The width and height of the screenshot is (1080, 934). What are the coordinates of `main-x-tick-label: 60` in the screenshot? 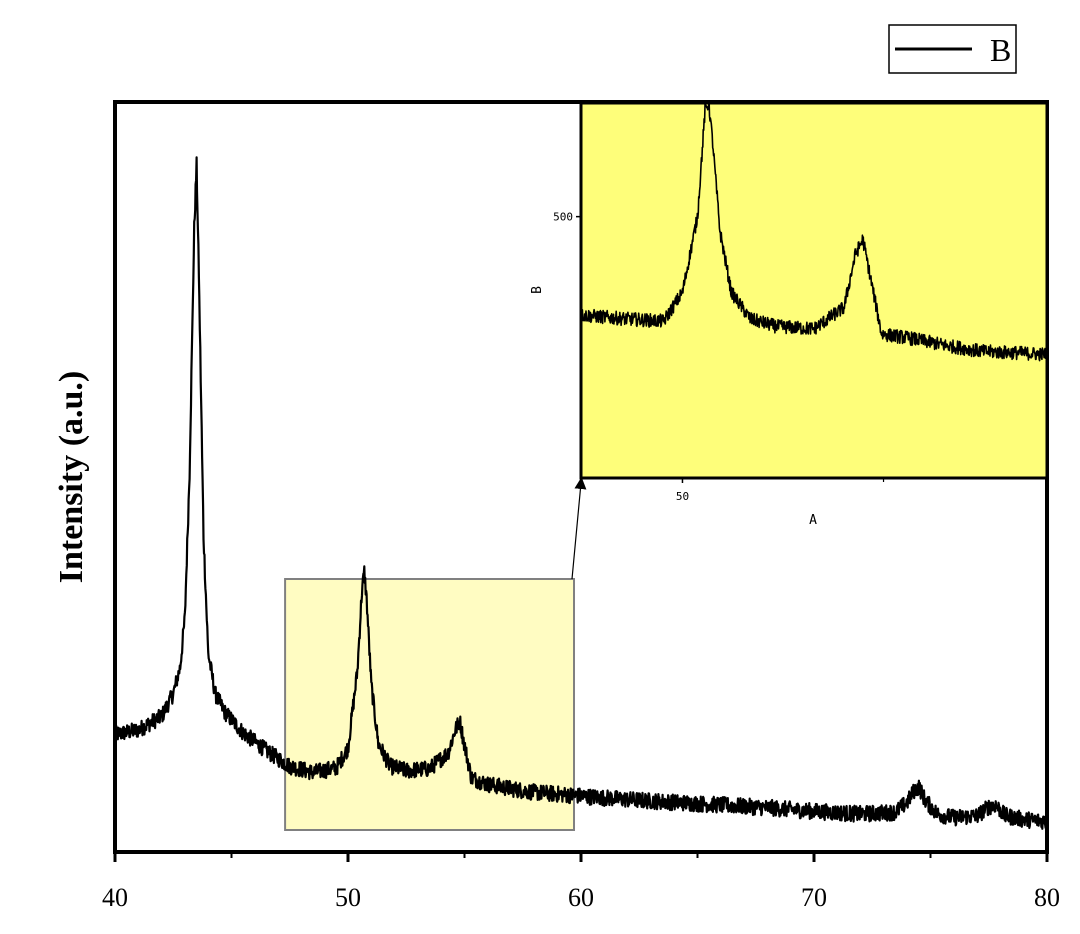 It's located at (581, 897).